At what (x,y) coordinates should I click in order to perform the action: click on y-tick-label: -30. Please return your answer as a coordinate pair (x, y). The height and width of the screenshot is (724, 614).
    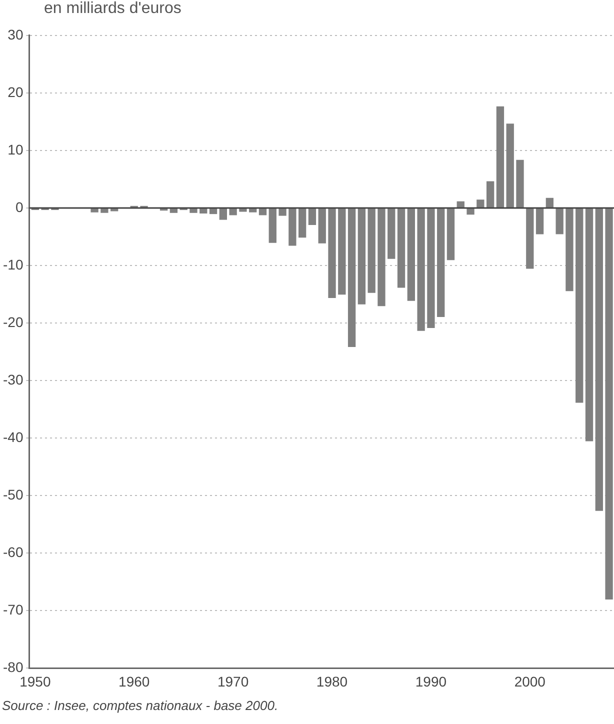
    Looking at the image, I should click on (13, 379).